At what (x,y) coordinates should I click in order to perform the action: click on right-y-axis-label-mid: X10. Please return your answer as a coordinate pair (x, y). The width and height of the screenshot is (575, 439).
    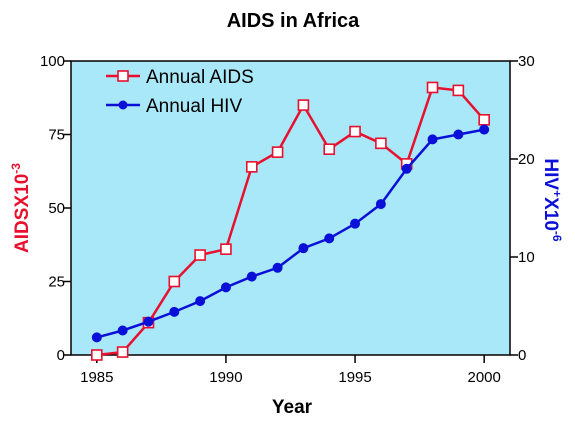
    Looking at the image, I should click on (550, 214).